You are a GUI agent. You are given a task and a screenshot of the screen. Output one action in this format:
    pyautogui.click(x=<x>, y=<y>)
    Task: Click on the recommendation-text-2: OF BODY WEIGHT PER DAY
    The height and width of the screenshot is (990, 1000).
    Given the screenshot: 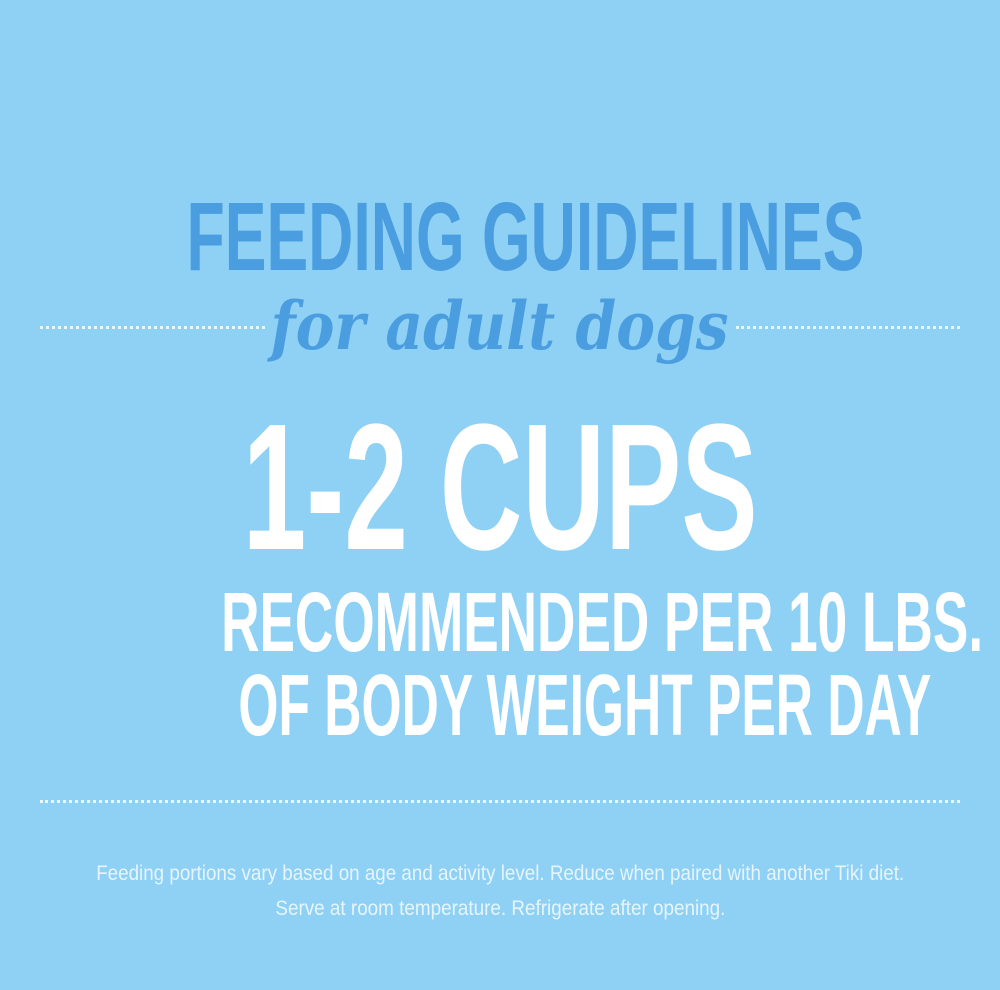 What is the action you would take?
    pyautogui.click(x=585, y=705)
    